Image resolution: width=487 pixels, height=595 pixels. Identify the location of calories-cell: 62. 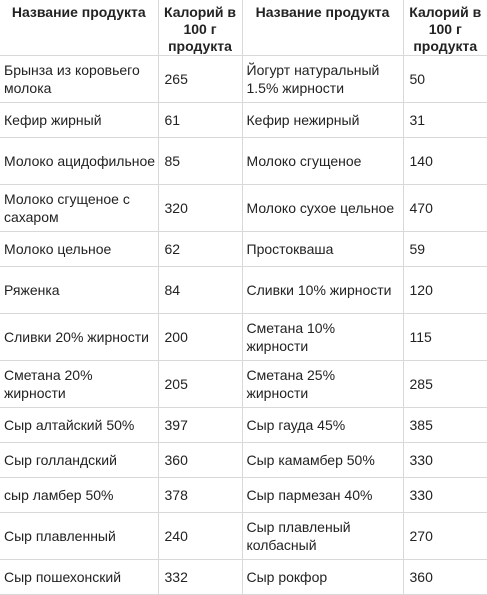
(200, 249).